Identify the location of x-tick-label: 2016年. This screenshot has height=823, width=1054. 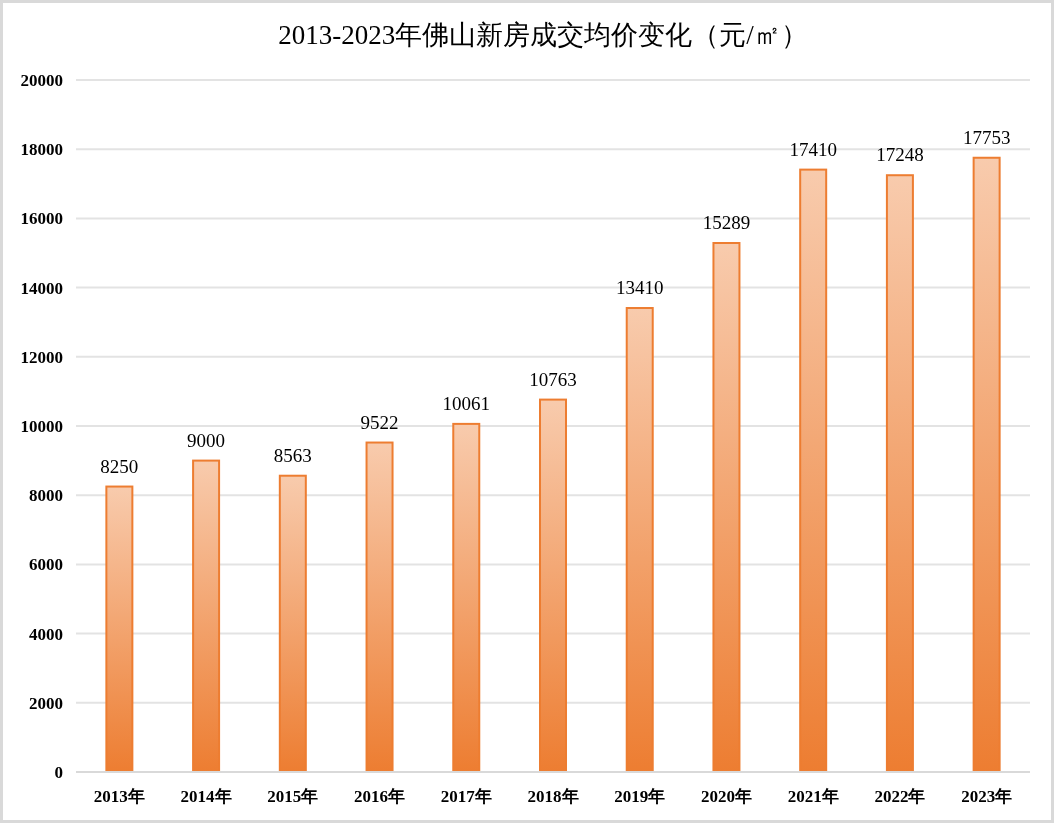
(380, 796).